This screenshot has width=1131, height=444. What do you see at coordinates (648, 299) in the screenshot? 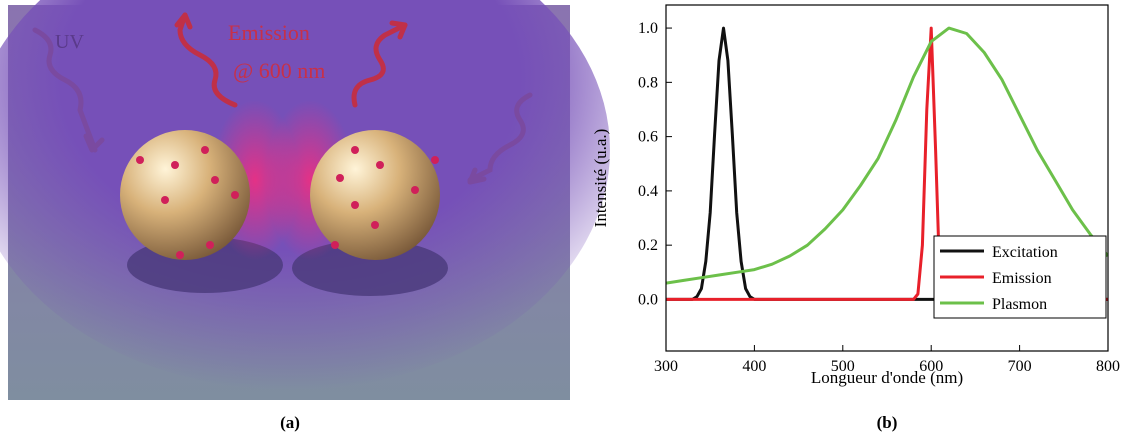
I see `y-tick-label: 0.0` at bounding box center [648, 299].